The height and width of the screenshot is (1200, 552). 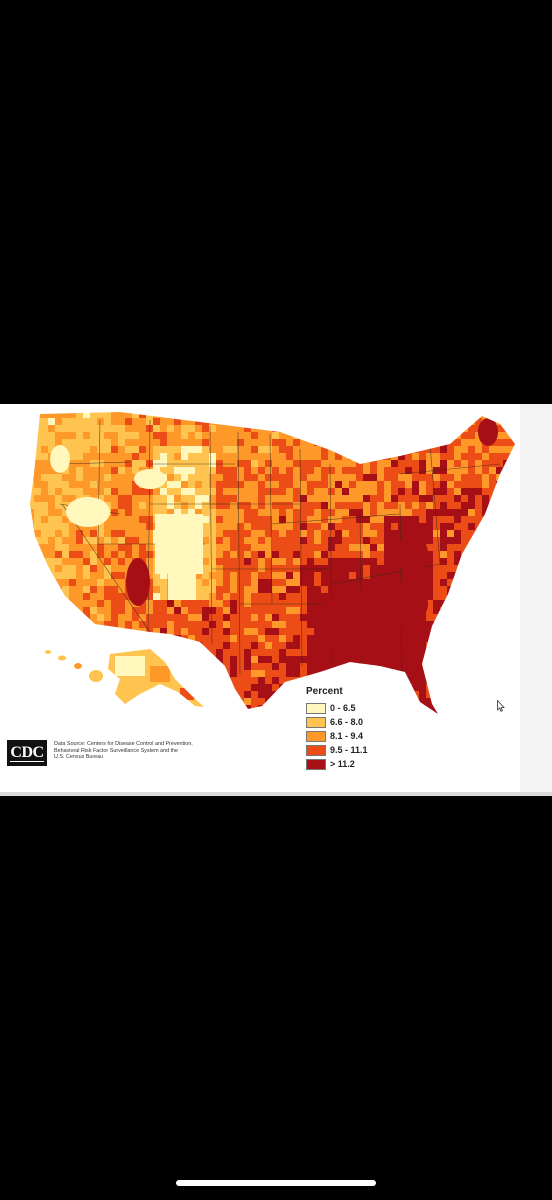 I want to click on home-indicator, so click(x=276, y=1183).